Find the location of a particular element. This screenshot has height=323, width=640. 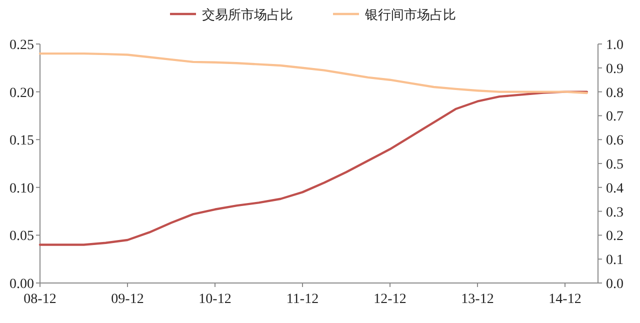

y-tick-label: 0.25 is located at coordinates (22, 45).